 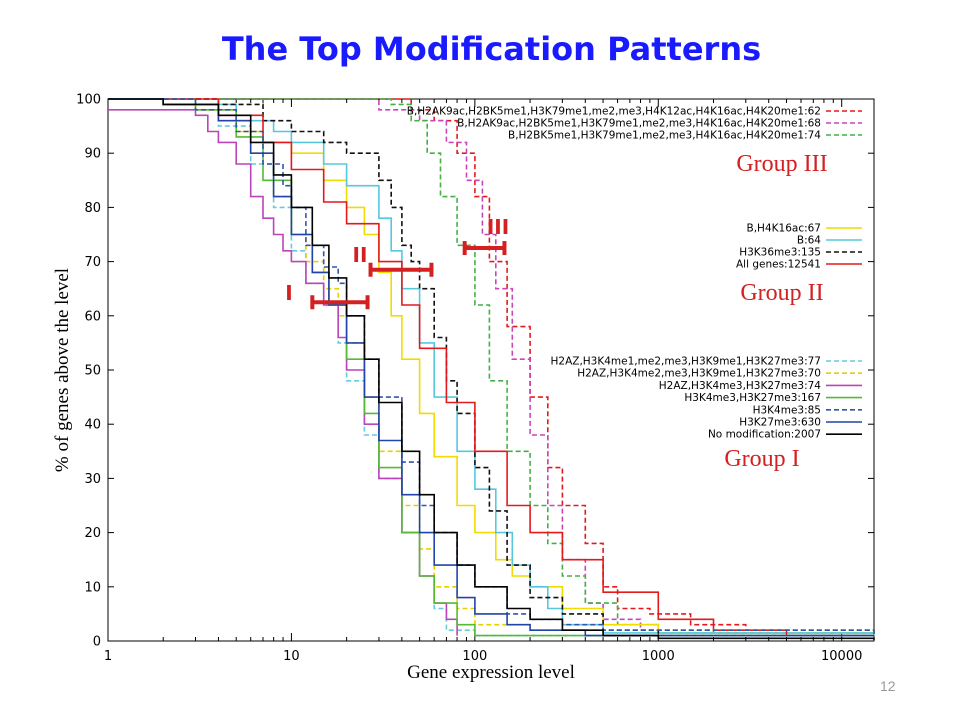 I want to click on y-tick-label: 20, so click(x=92, y=533).